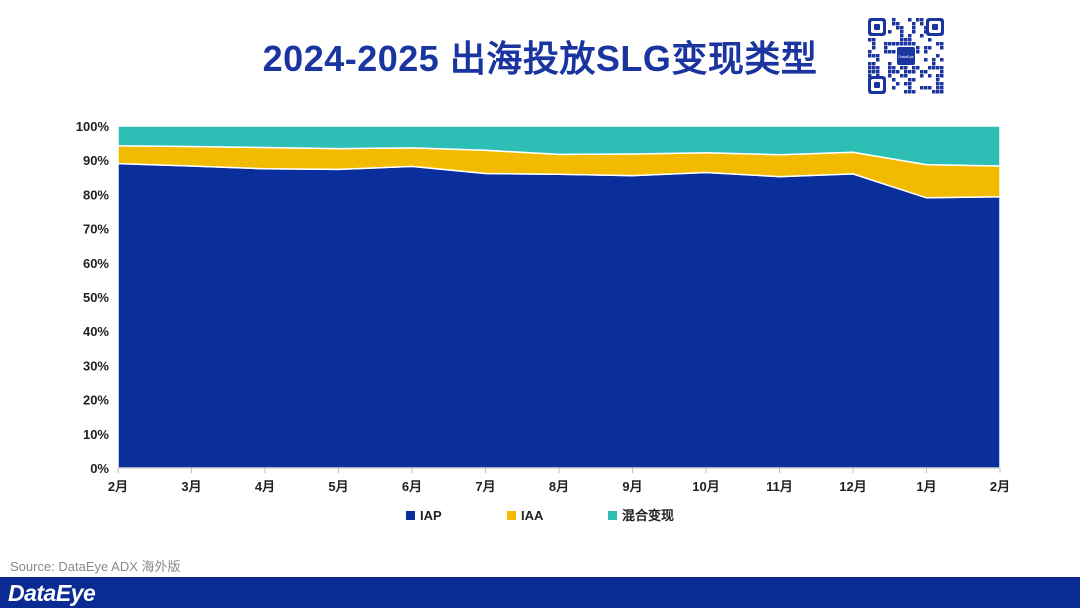  I want to click on x-tick-label: 2月, so click(1000, 486).